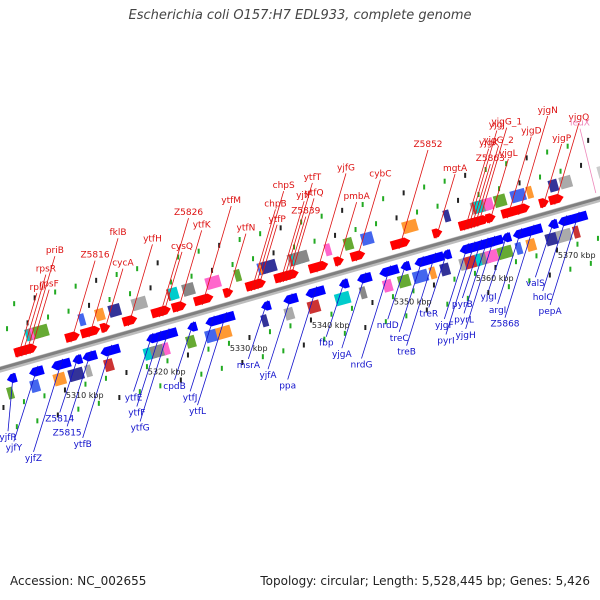 This screenshot has height=600, width=600. What do you see at coordinates (326, 344) in the screenshot?
I see `reverse-gene-label: fbp` at bounding box center [326, 344].